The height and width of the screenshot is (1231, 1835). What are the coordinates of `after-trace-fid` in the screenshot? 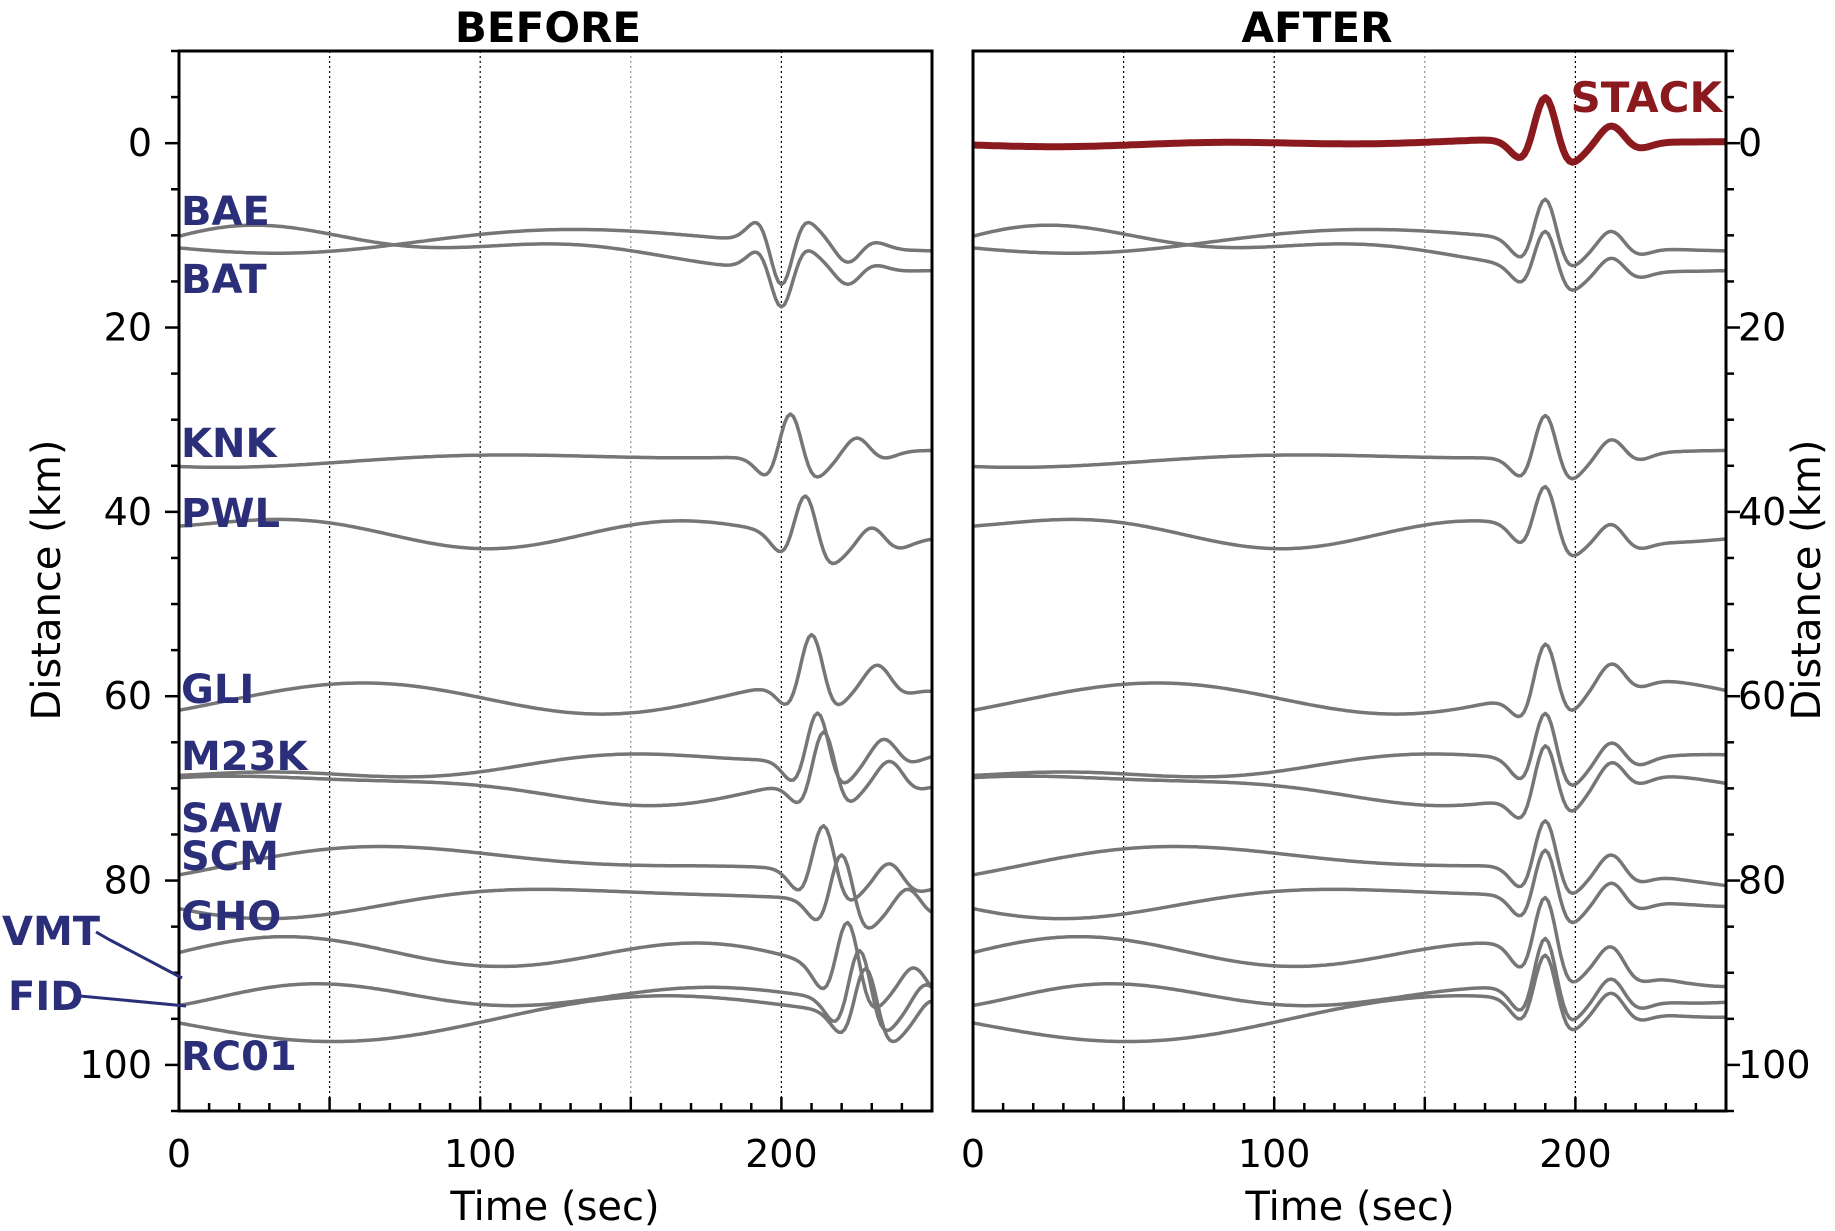 It's located at (1349, 979).